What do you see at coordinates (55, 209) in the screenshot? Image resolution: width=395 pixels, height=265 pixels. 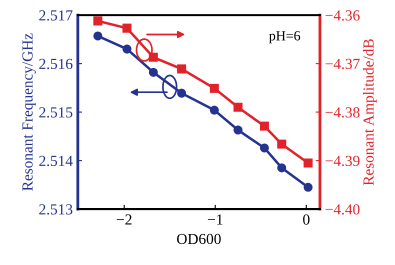 I see `y-tick-label: 2.513` at bounding box center [55, 209].